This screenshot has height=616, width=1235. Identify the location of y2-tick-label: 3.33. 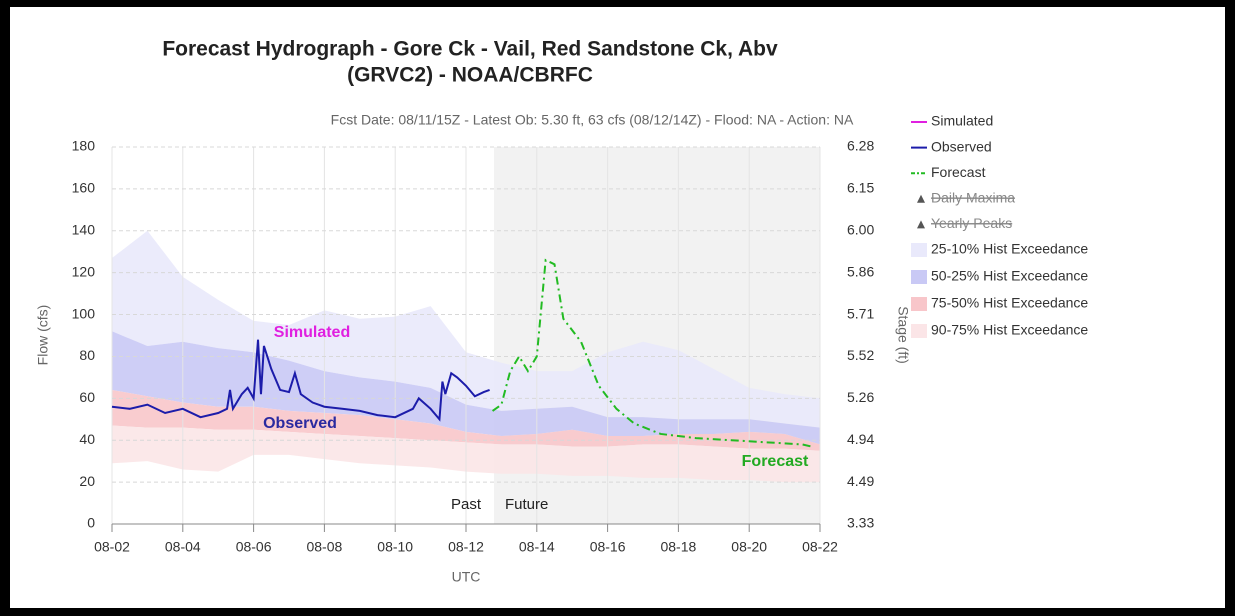
(860, 523).